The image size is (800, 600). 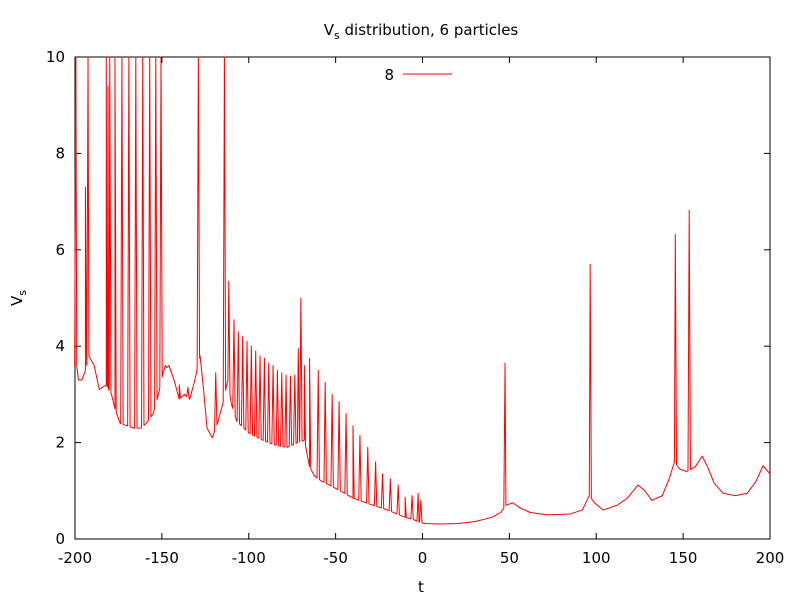 I want to click on x-axis-label: t, so click(x=421, y=587).